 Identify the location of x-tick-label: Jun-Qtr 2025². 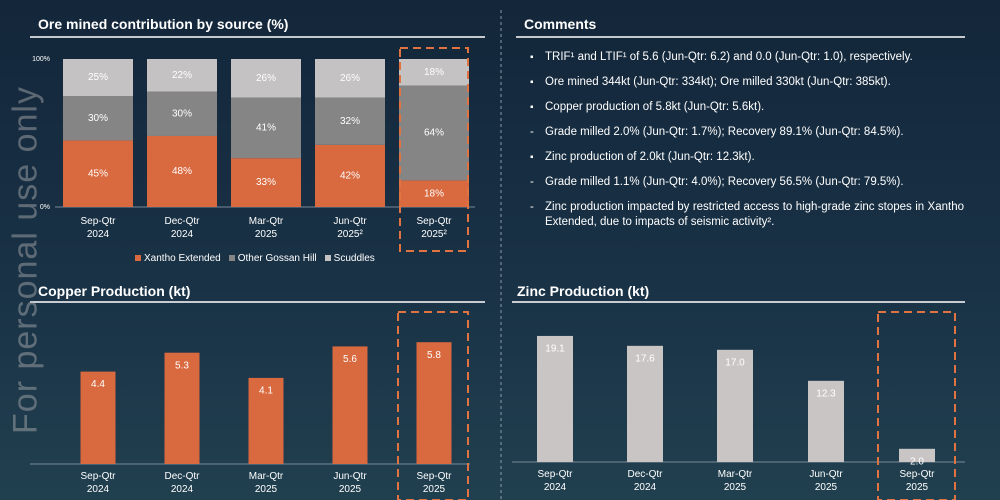
(350, 228).